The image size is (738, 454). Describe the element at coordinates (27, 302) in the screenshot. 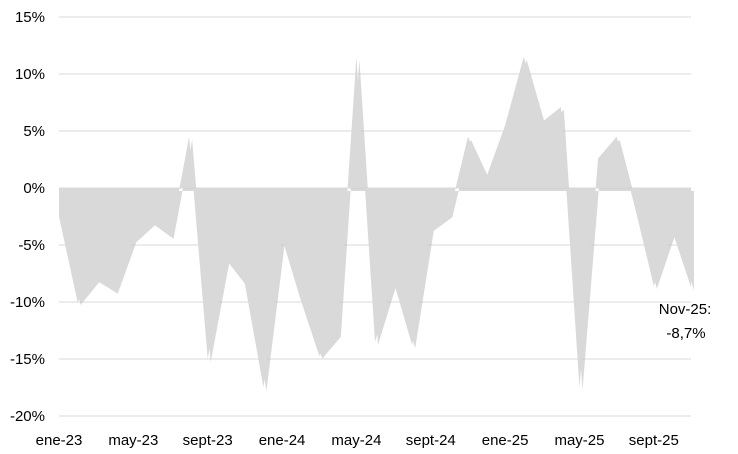

I see `y-tick-label: -10%` at that location.